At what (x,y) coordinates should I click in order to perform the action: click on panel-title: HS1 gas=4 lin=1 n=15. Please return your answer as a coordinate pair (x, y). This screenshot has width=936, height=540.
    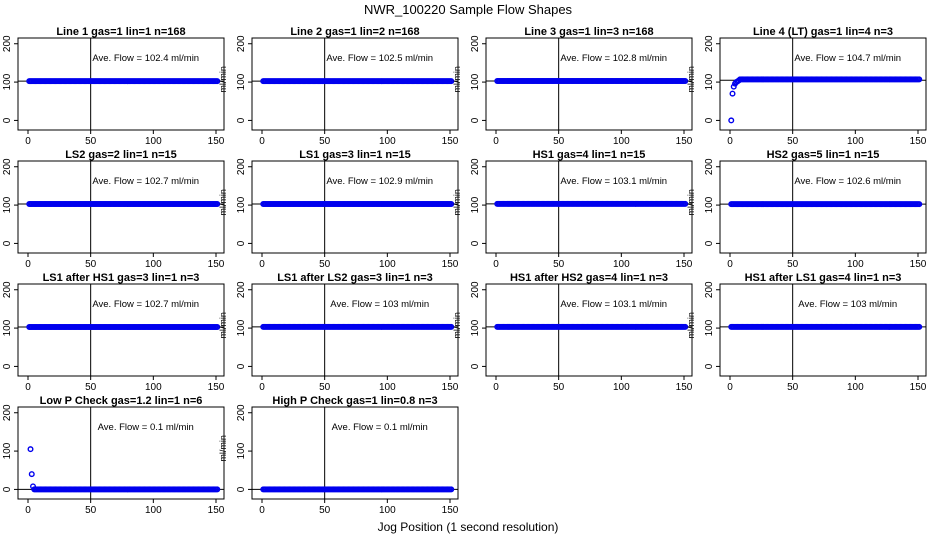
    Looking at the image, I should click on (589, 155).